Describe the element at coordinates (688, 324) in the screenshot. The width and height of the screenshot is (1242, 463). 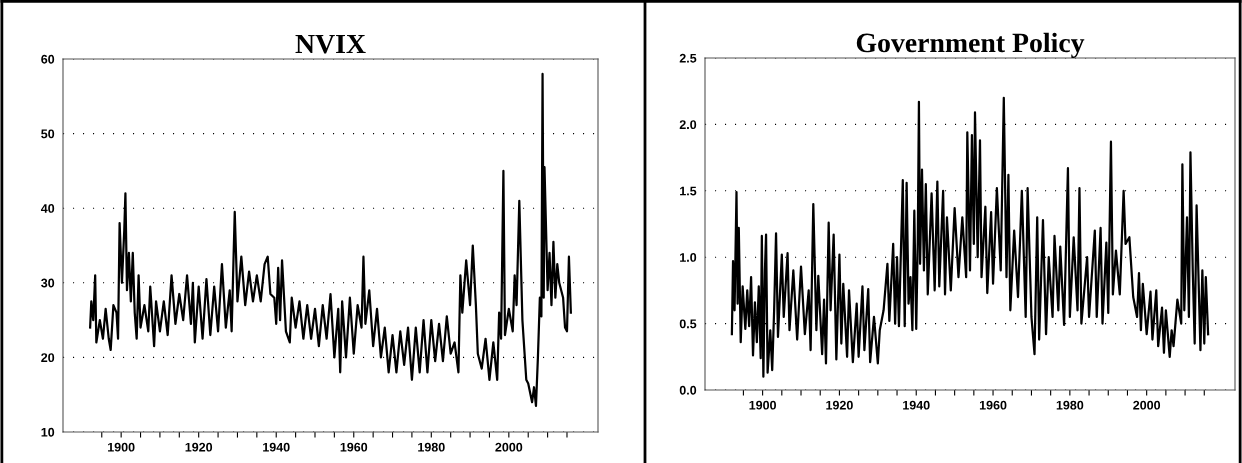
I see `y-tick-label: 0.5` at that location.